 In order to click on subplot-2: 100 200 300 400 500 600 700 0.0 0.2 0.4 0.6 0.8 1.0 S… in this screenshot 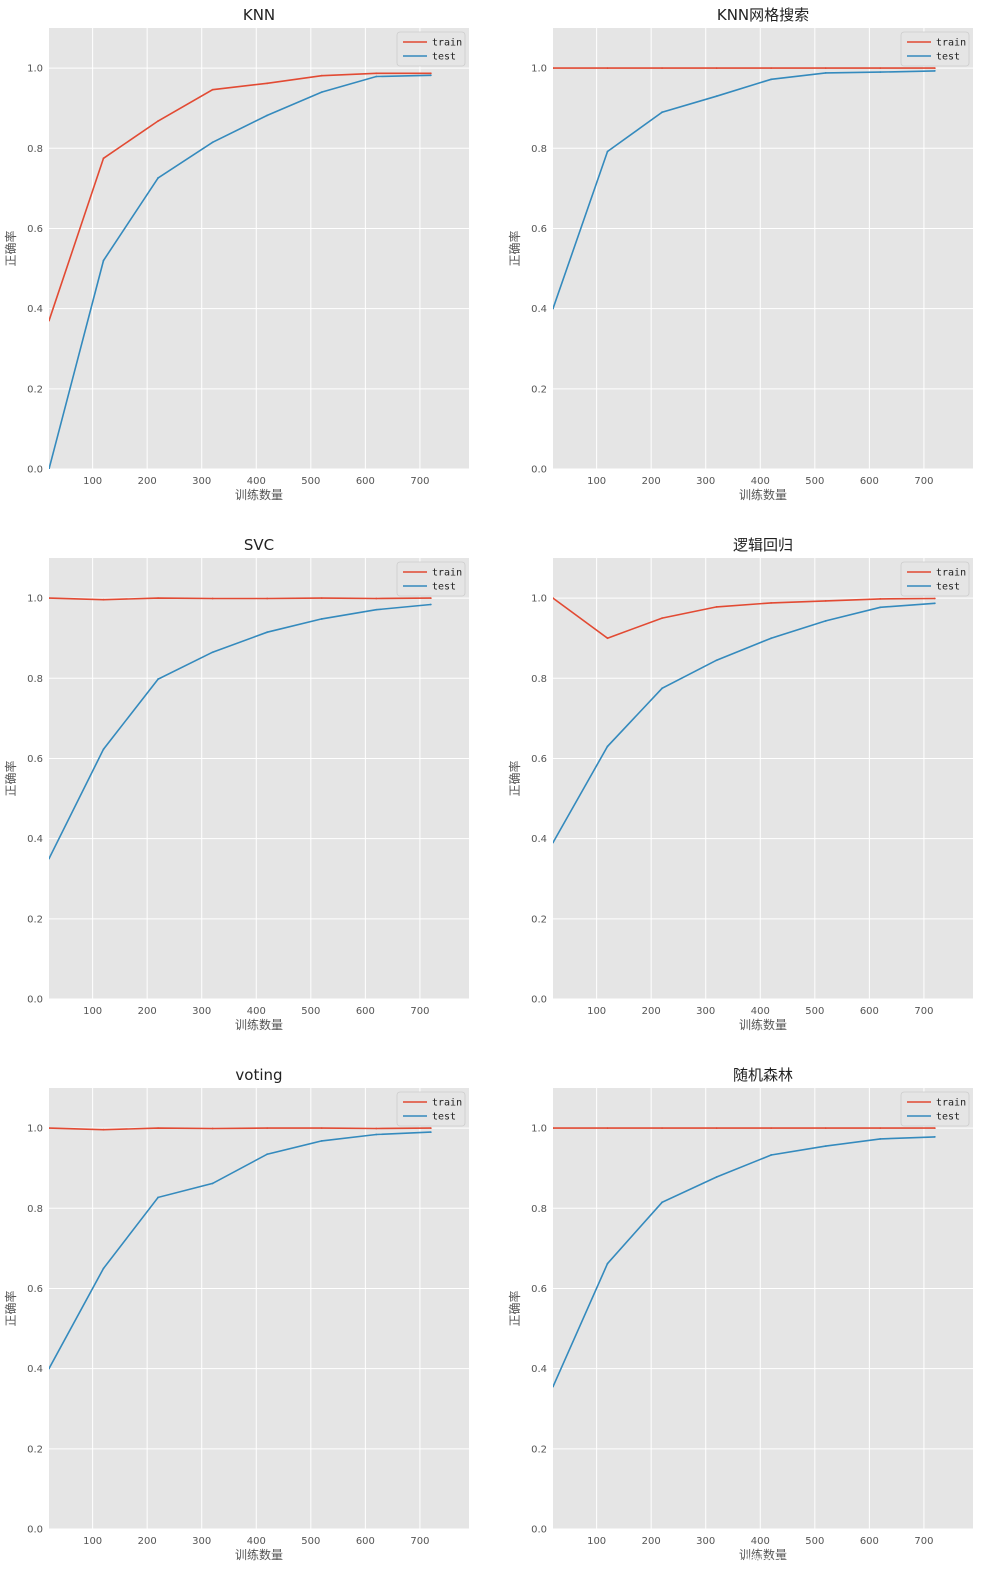, I will do `click(236, 784)`.